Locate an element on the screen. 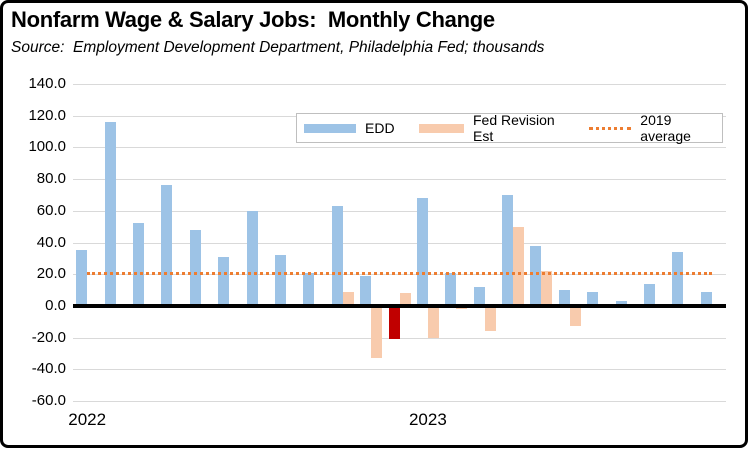 The height and width of the screenshot is (452, 752). y-axis-label: 20.0 is located at coordinates (51, 274).